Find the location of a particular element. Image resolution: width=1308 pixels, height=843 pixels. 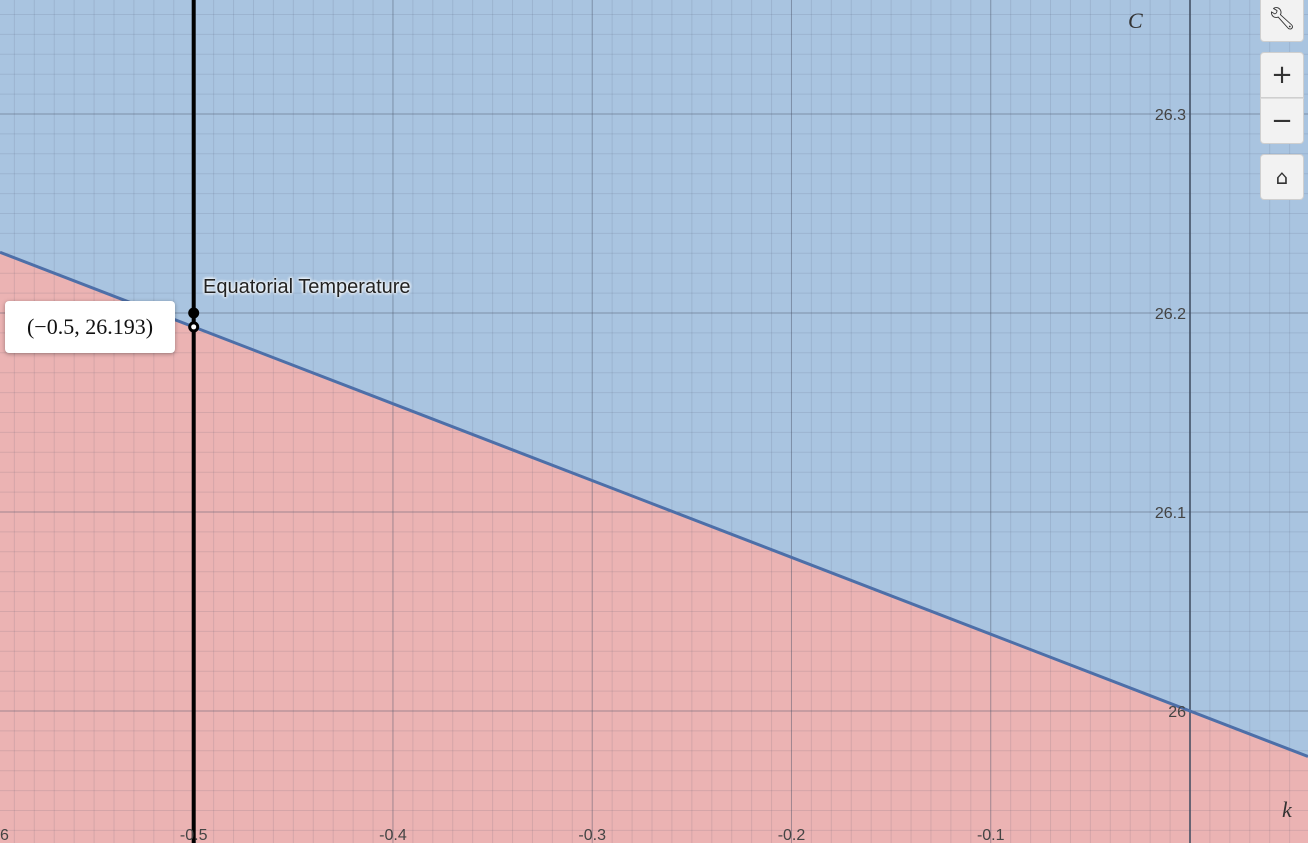

y-tick-label: 26.3 is located at coordinates (1170, 115).